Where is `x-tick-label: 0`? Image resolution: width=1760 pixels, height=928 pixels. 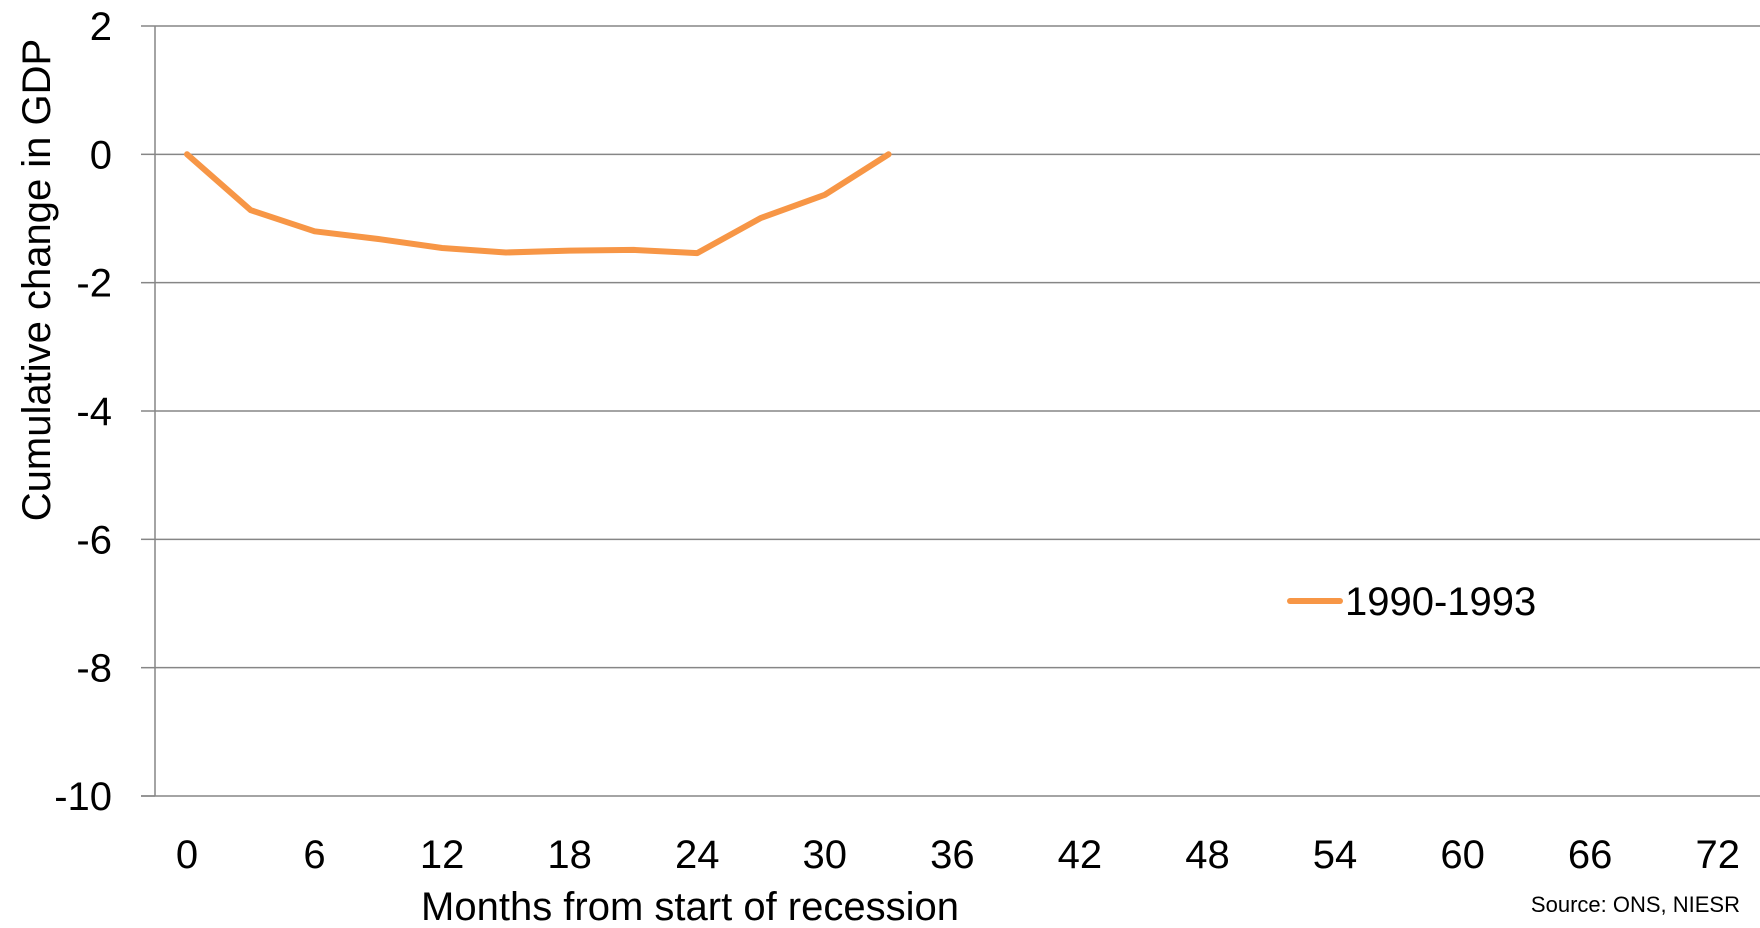 x-tick-label: 0 is located at coordinates (187, 855).